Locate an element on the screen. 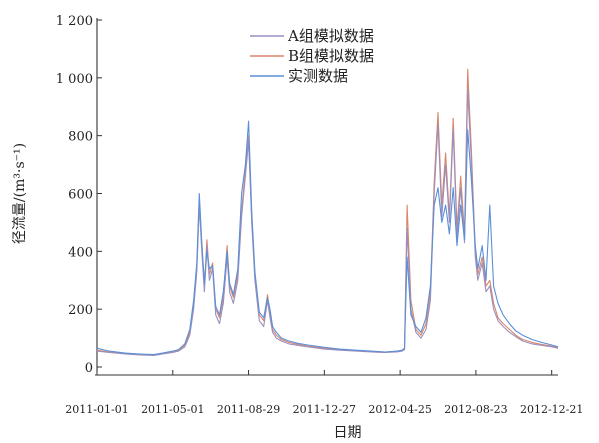 The height and width of the screenshot is (443, 599). x-axis-title: 日期 is located at coordinates (348, 433).